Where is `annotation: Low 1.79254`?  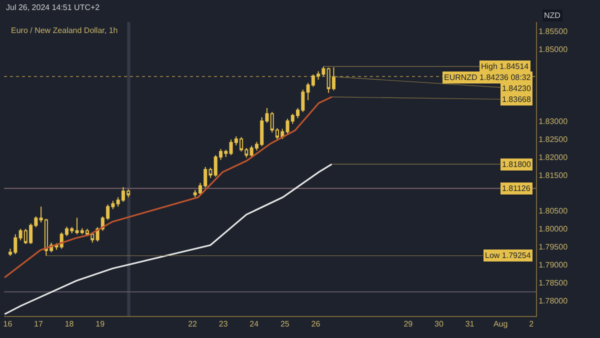 annotation: Low 1.79254 is located at coordinates (508, 255).